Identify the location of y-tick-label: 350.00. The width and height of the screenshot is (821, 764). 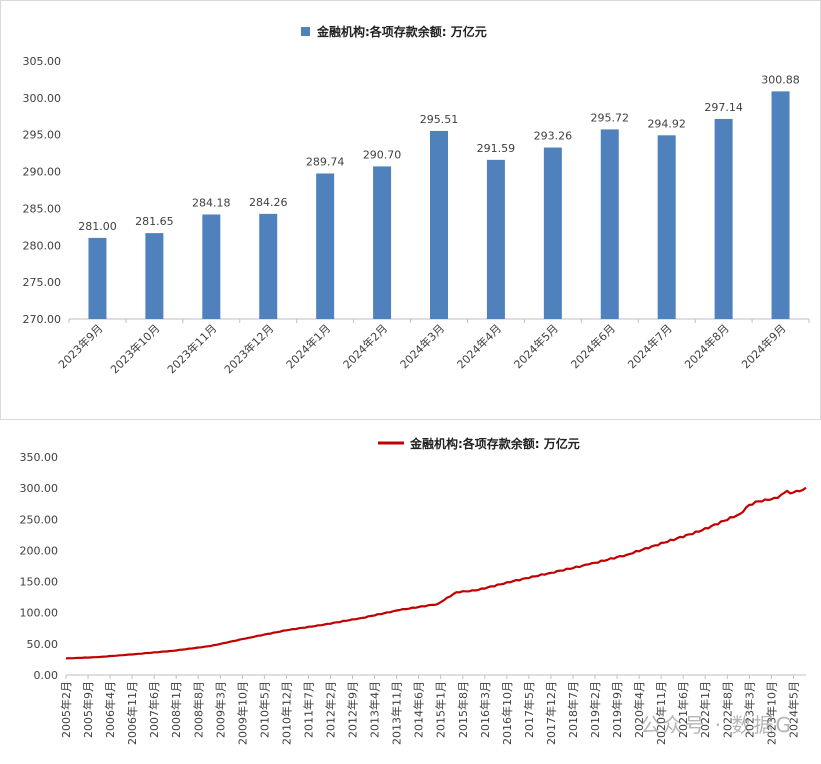
(39, 457).